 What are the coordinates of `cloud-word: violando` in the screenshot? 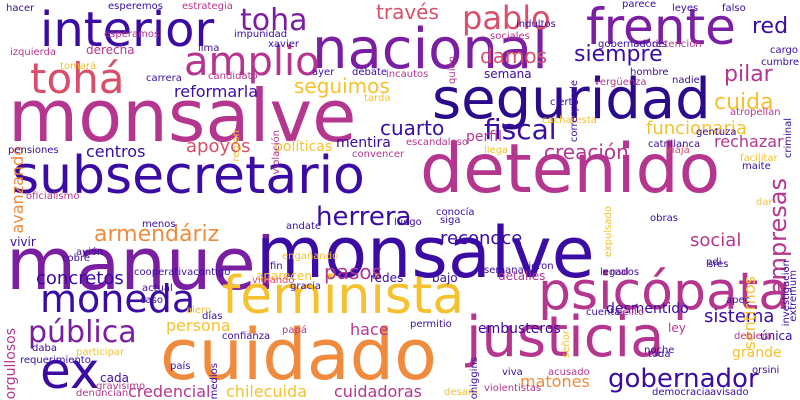 It's located at (273, 280).